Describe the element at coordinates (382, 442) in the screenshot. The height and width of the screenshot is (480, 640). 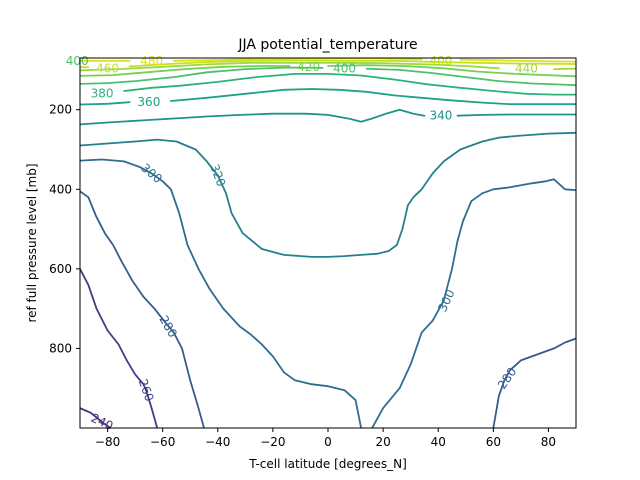
I see `x-tick-label: 20` at that location.